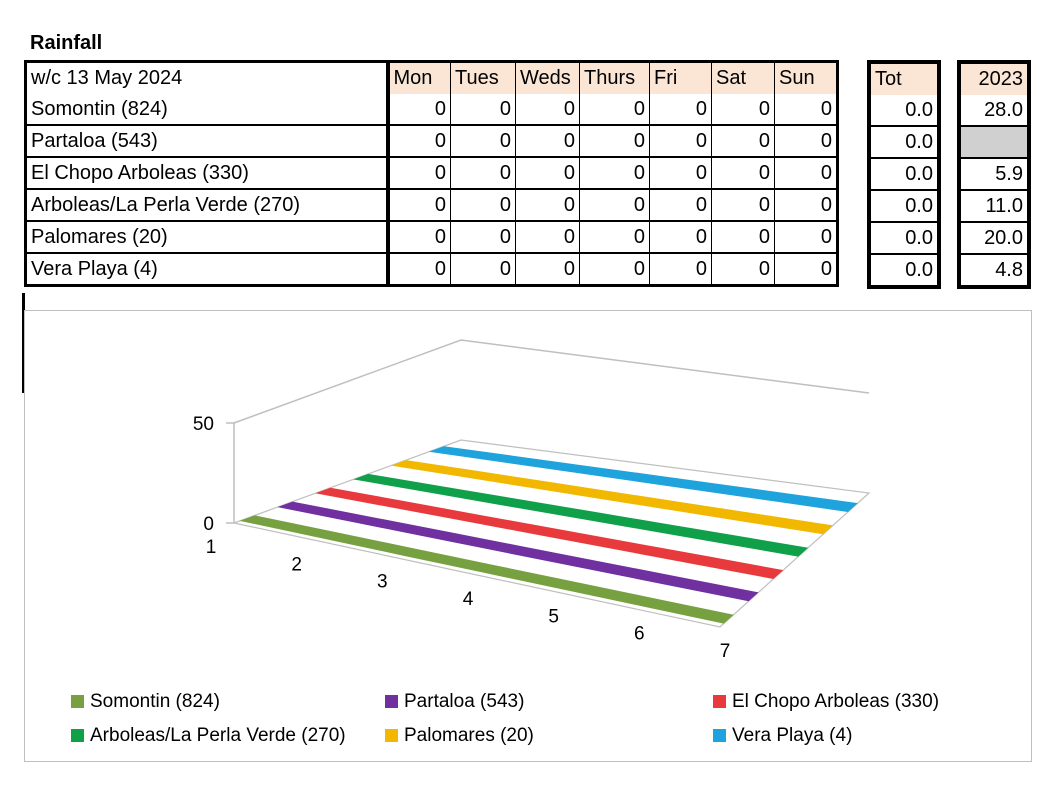 Image resolution: width=1062 pixels, height=800 pixels. I want to click on z-tick-label: 0, so click(208, 524).